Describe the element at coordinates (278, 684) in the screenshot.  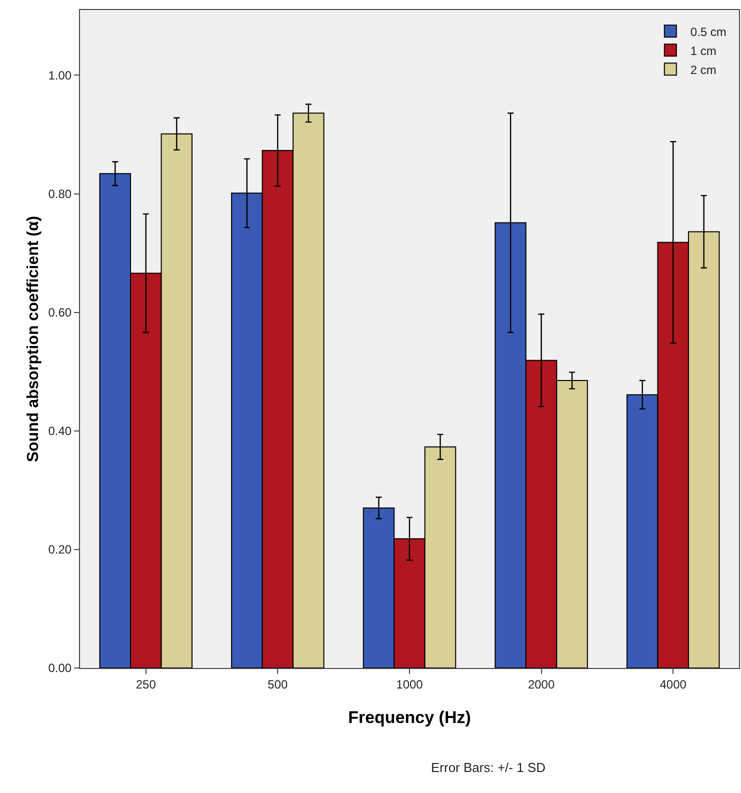
I see `x-tick-label: 500` at that location.